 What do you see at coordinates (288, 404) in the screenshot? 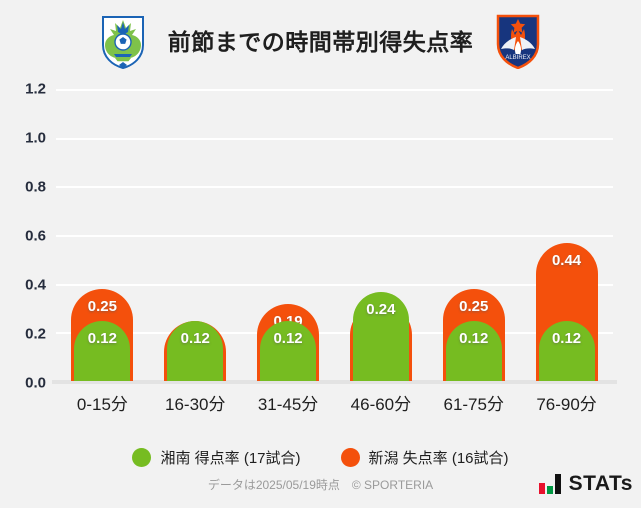
I see `x-axis-tick-label: 31-45分` at bounding box center [288, 404].